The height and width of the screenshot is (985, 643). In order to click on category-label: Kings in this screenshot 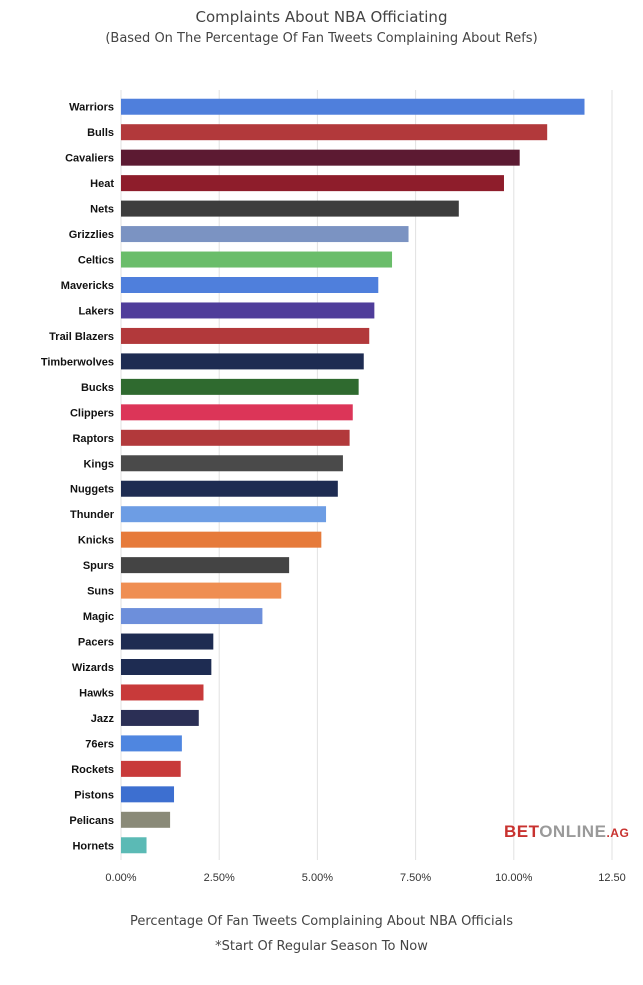, I will do `click(98, 464)`.